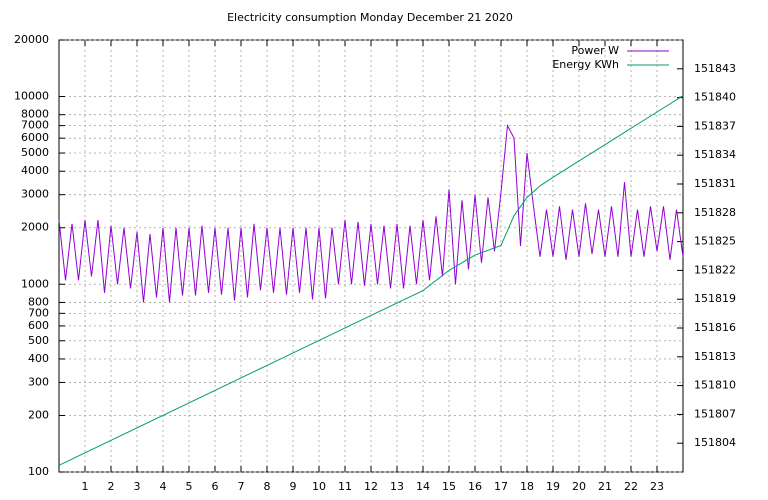  What do you see at coordinates (35, 194) in the screenshot?
I see `y-tick-label: 3000` at bounding box center [35, 194].